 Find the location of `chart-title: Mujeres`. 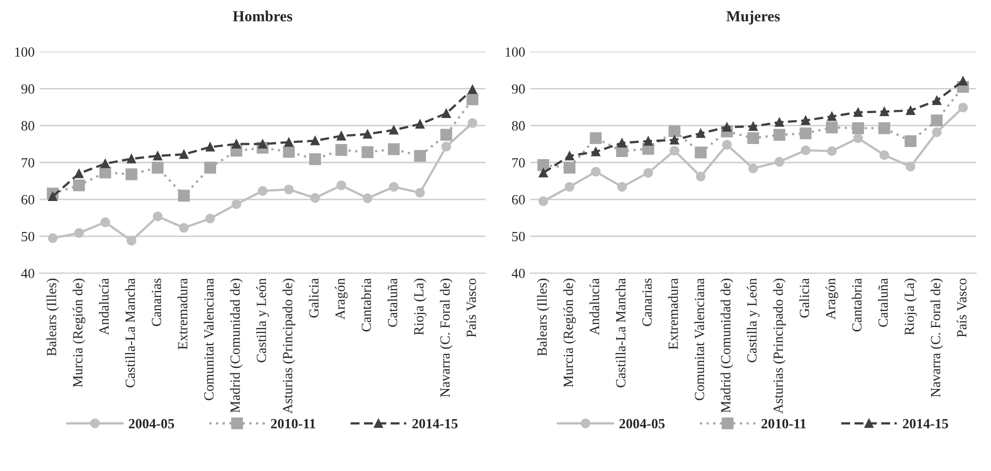

chart-title: Mujeres is located at coordinates (753, 17).